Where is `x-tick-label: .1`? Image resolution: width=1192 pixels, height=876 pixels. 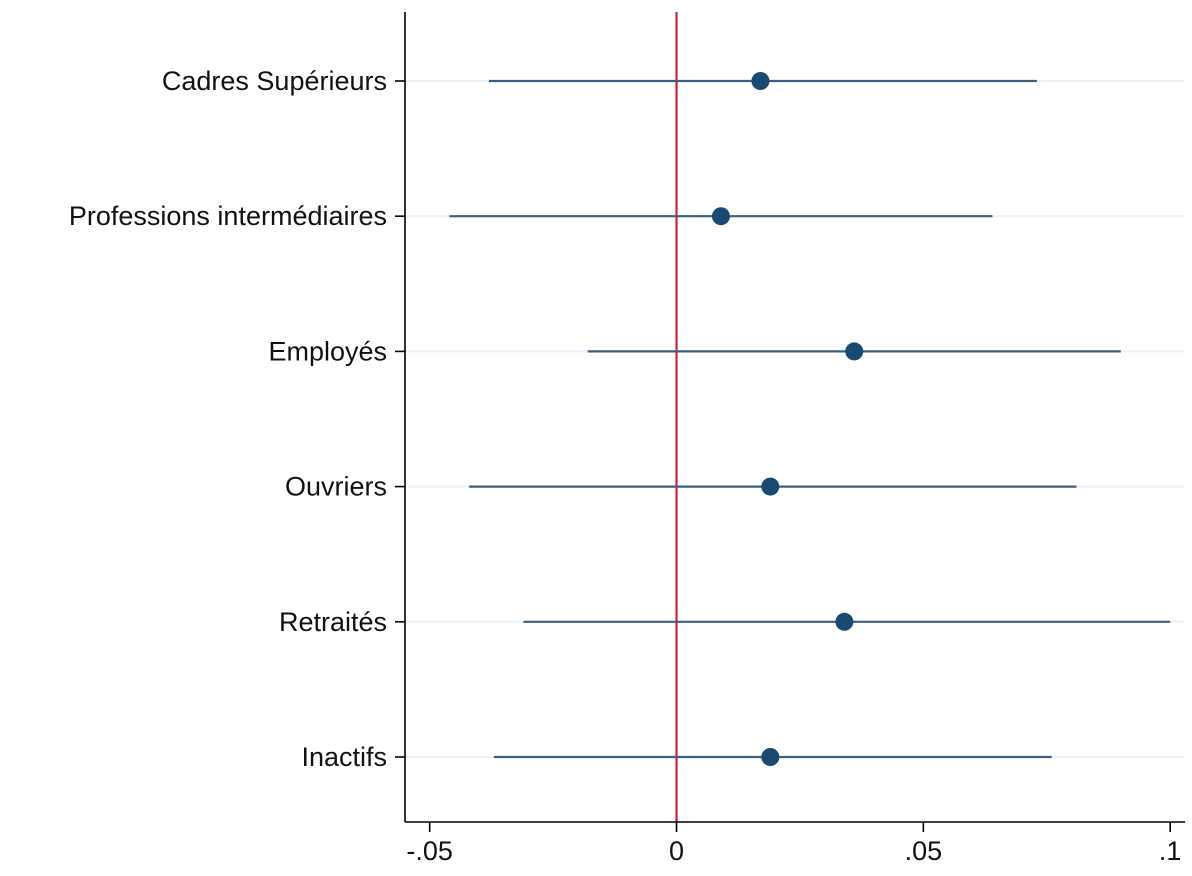 x-tick-label: .1 is located at coordinates (1170, 851).